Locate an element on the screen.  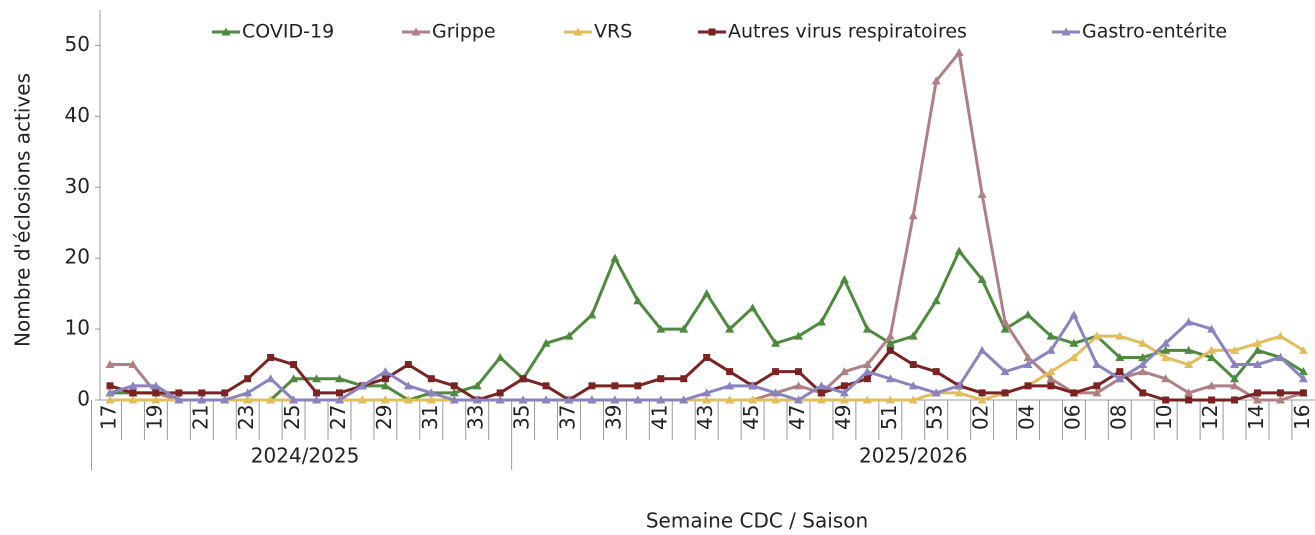
x-tick-label: 47 is located at coordinates (797, 417).